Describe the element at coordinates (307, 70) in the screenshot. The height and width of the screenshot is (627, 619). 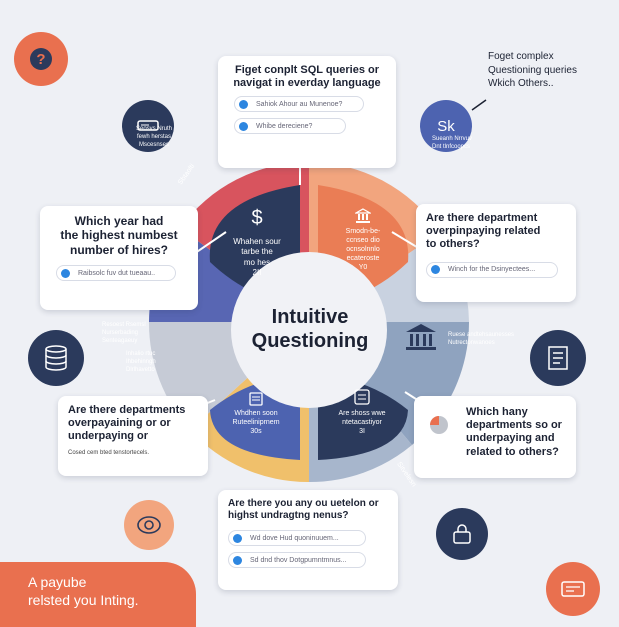
I see `top-card-title-line: Figet conplt SQL queries or` at that location.